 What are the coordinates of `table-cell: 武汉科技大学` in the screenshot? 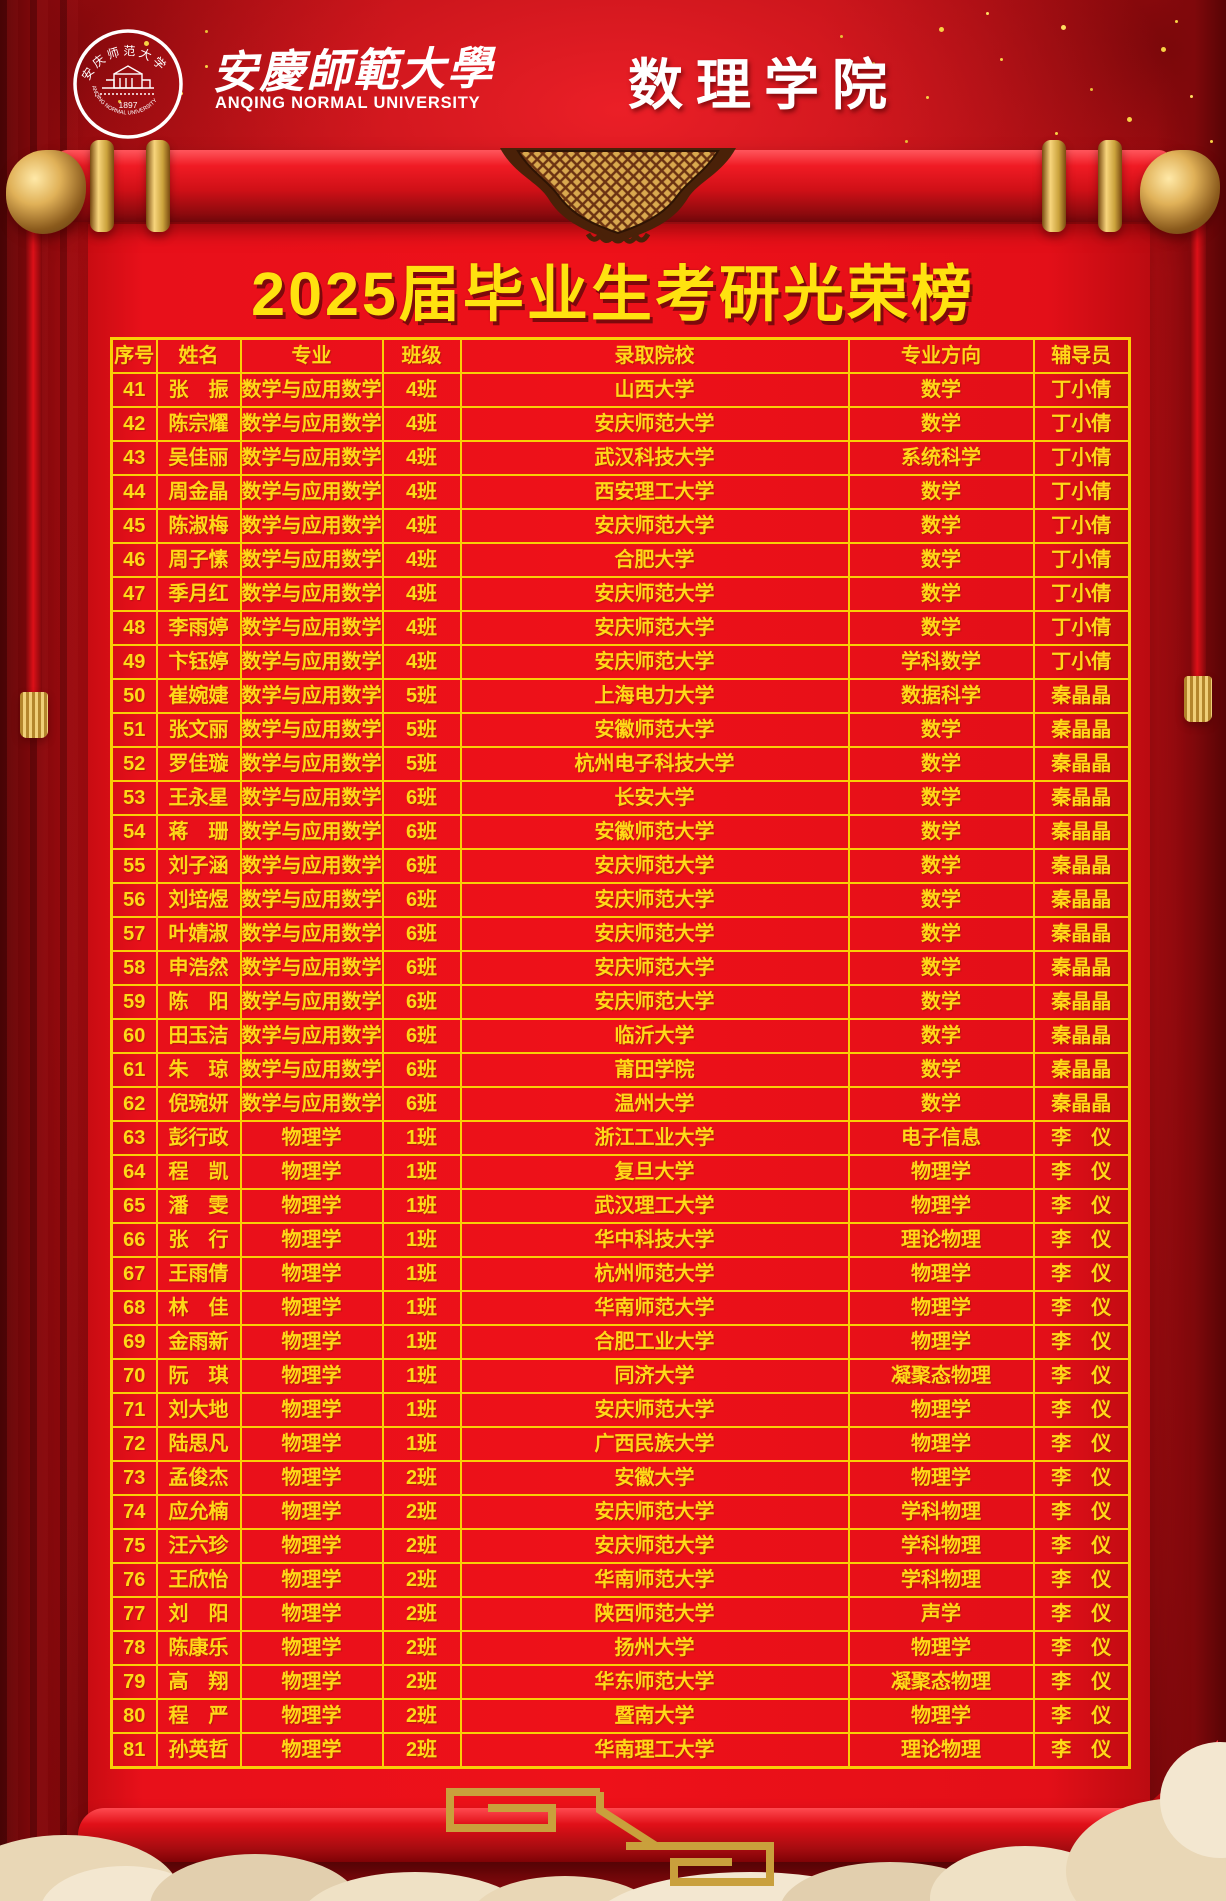 It's located at (654, 458).